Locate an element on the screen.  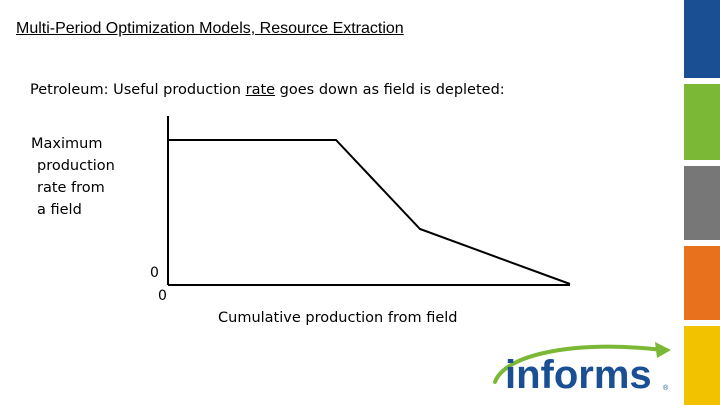
y-axis-label-line: rate from is located at coordinates (71, 188).